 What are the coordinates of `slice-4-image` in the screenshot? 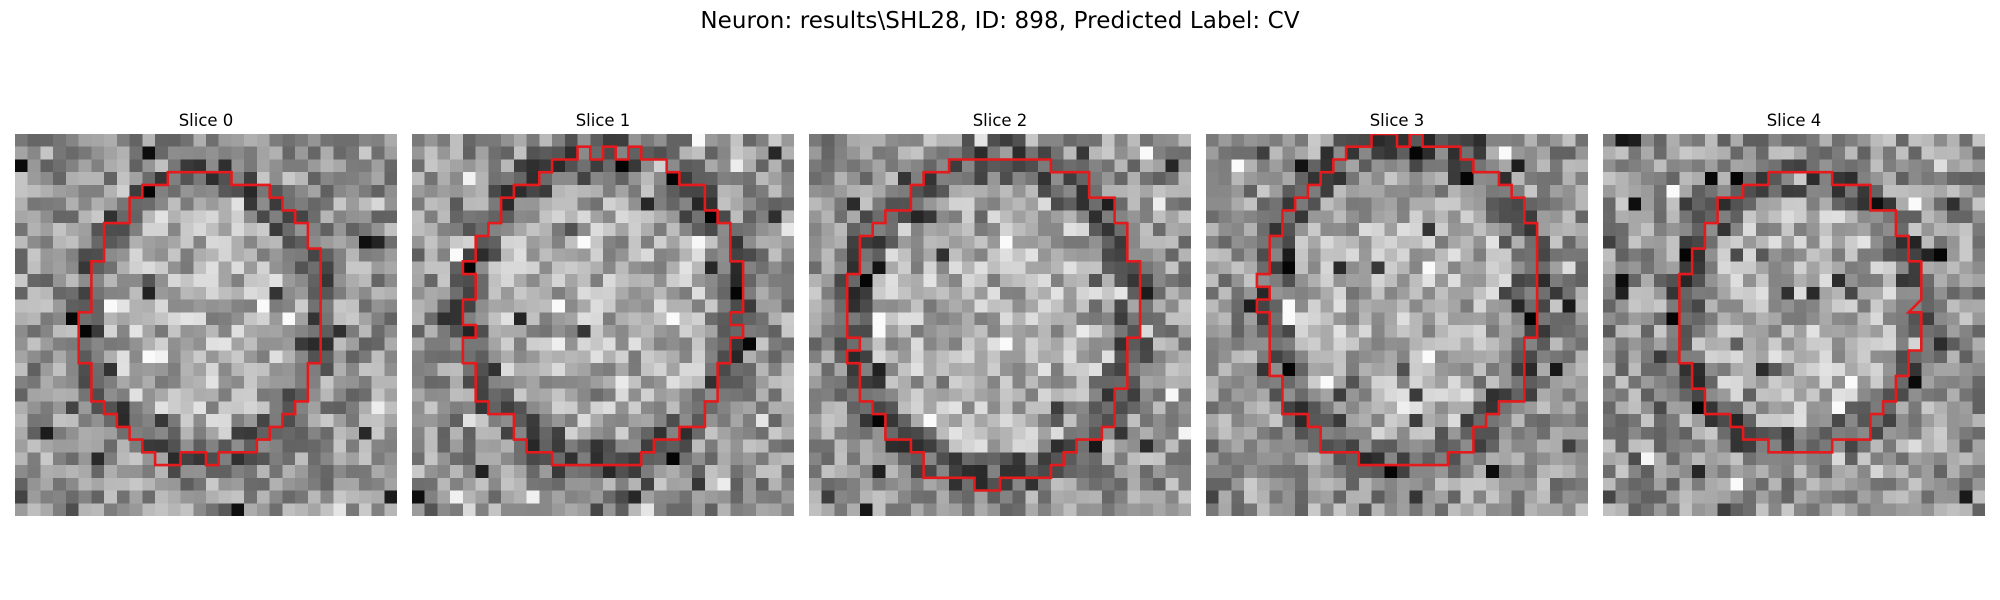 It's located at (1794, 325).